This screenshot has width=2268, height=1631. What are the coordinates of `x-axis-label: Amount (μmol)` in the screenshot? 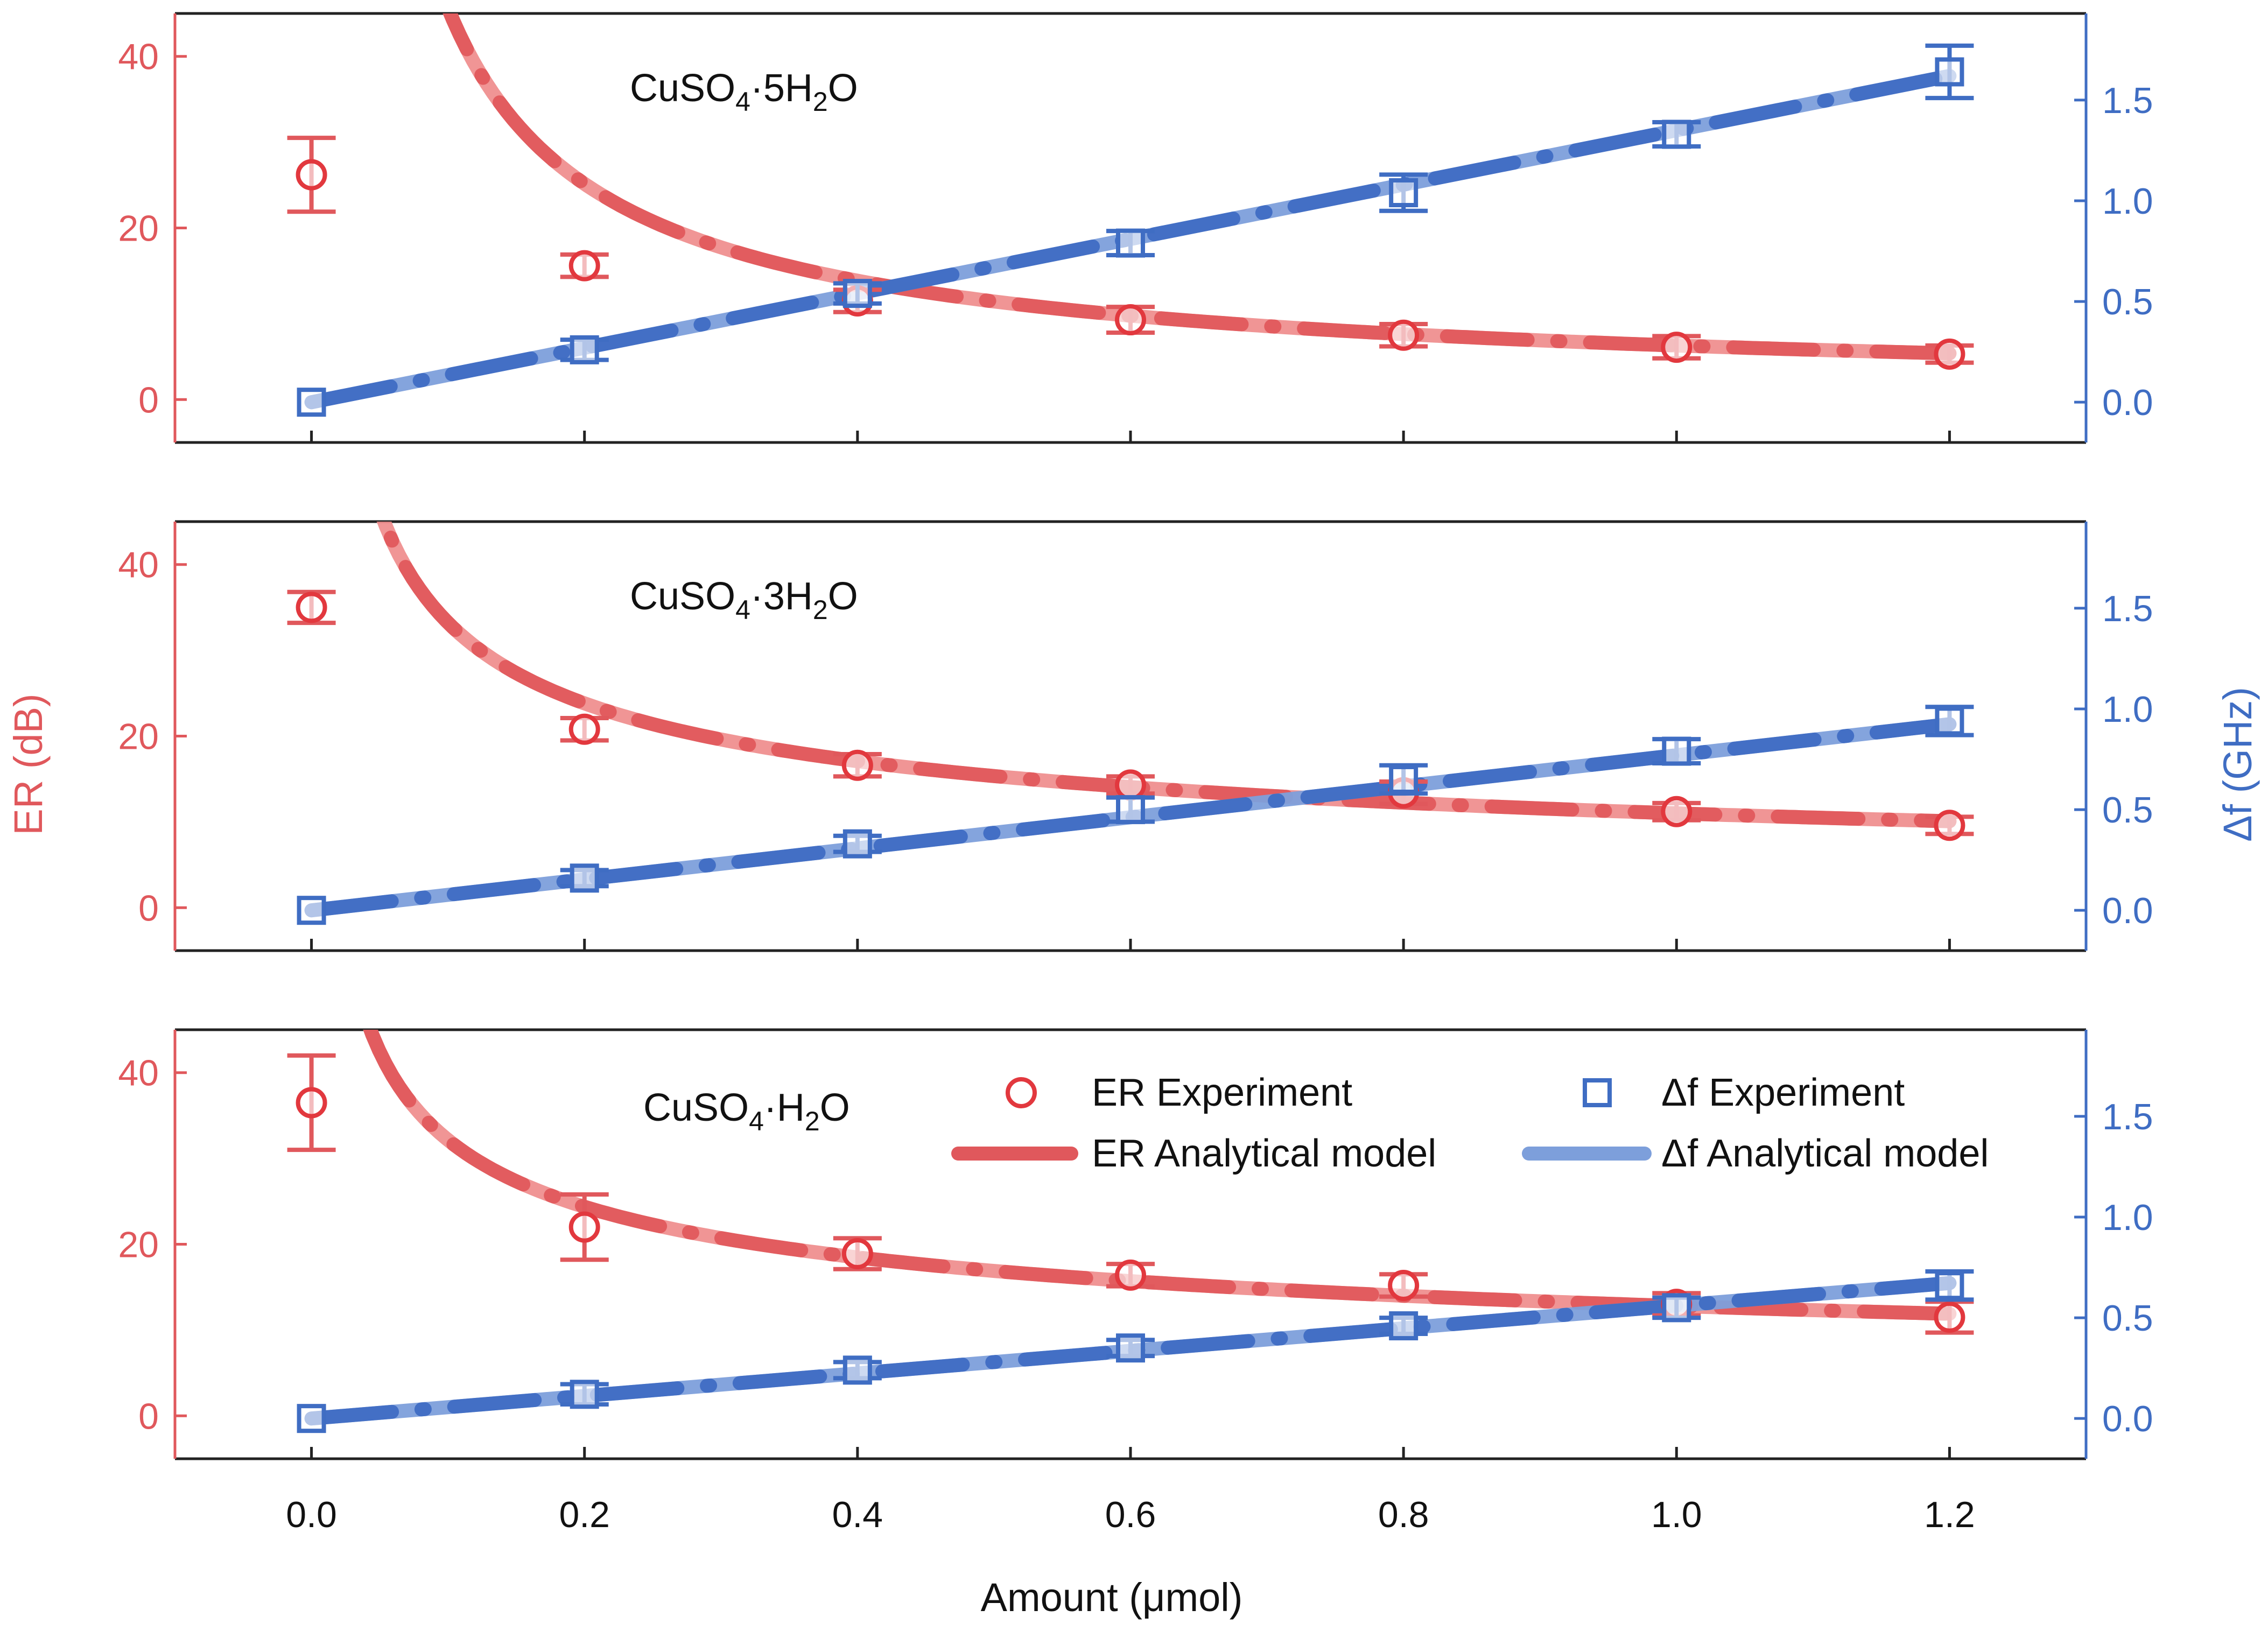 It's located at (1112, 1597).